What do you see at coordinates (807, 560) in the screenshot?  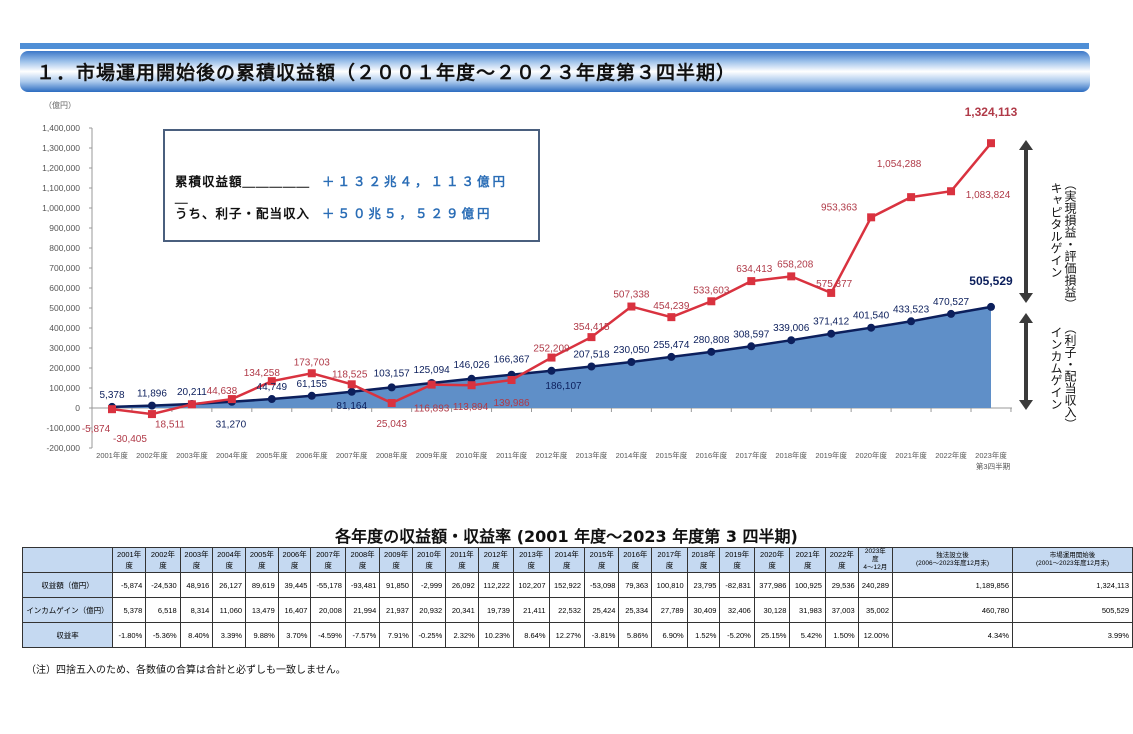 I see `column-header: 2021年度` at bounding box center [807, 560].